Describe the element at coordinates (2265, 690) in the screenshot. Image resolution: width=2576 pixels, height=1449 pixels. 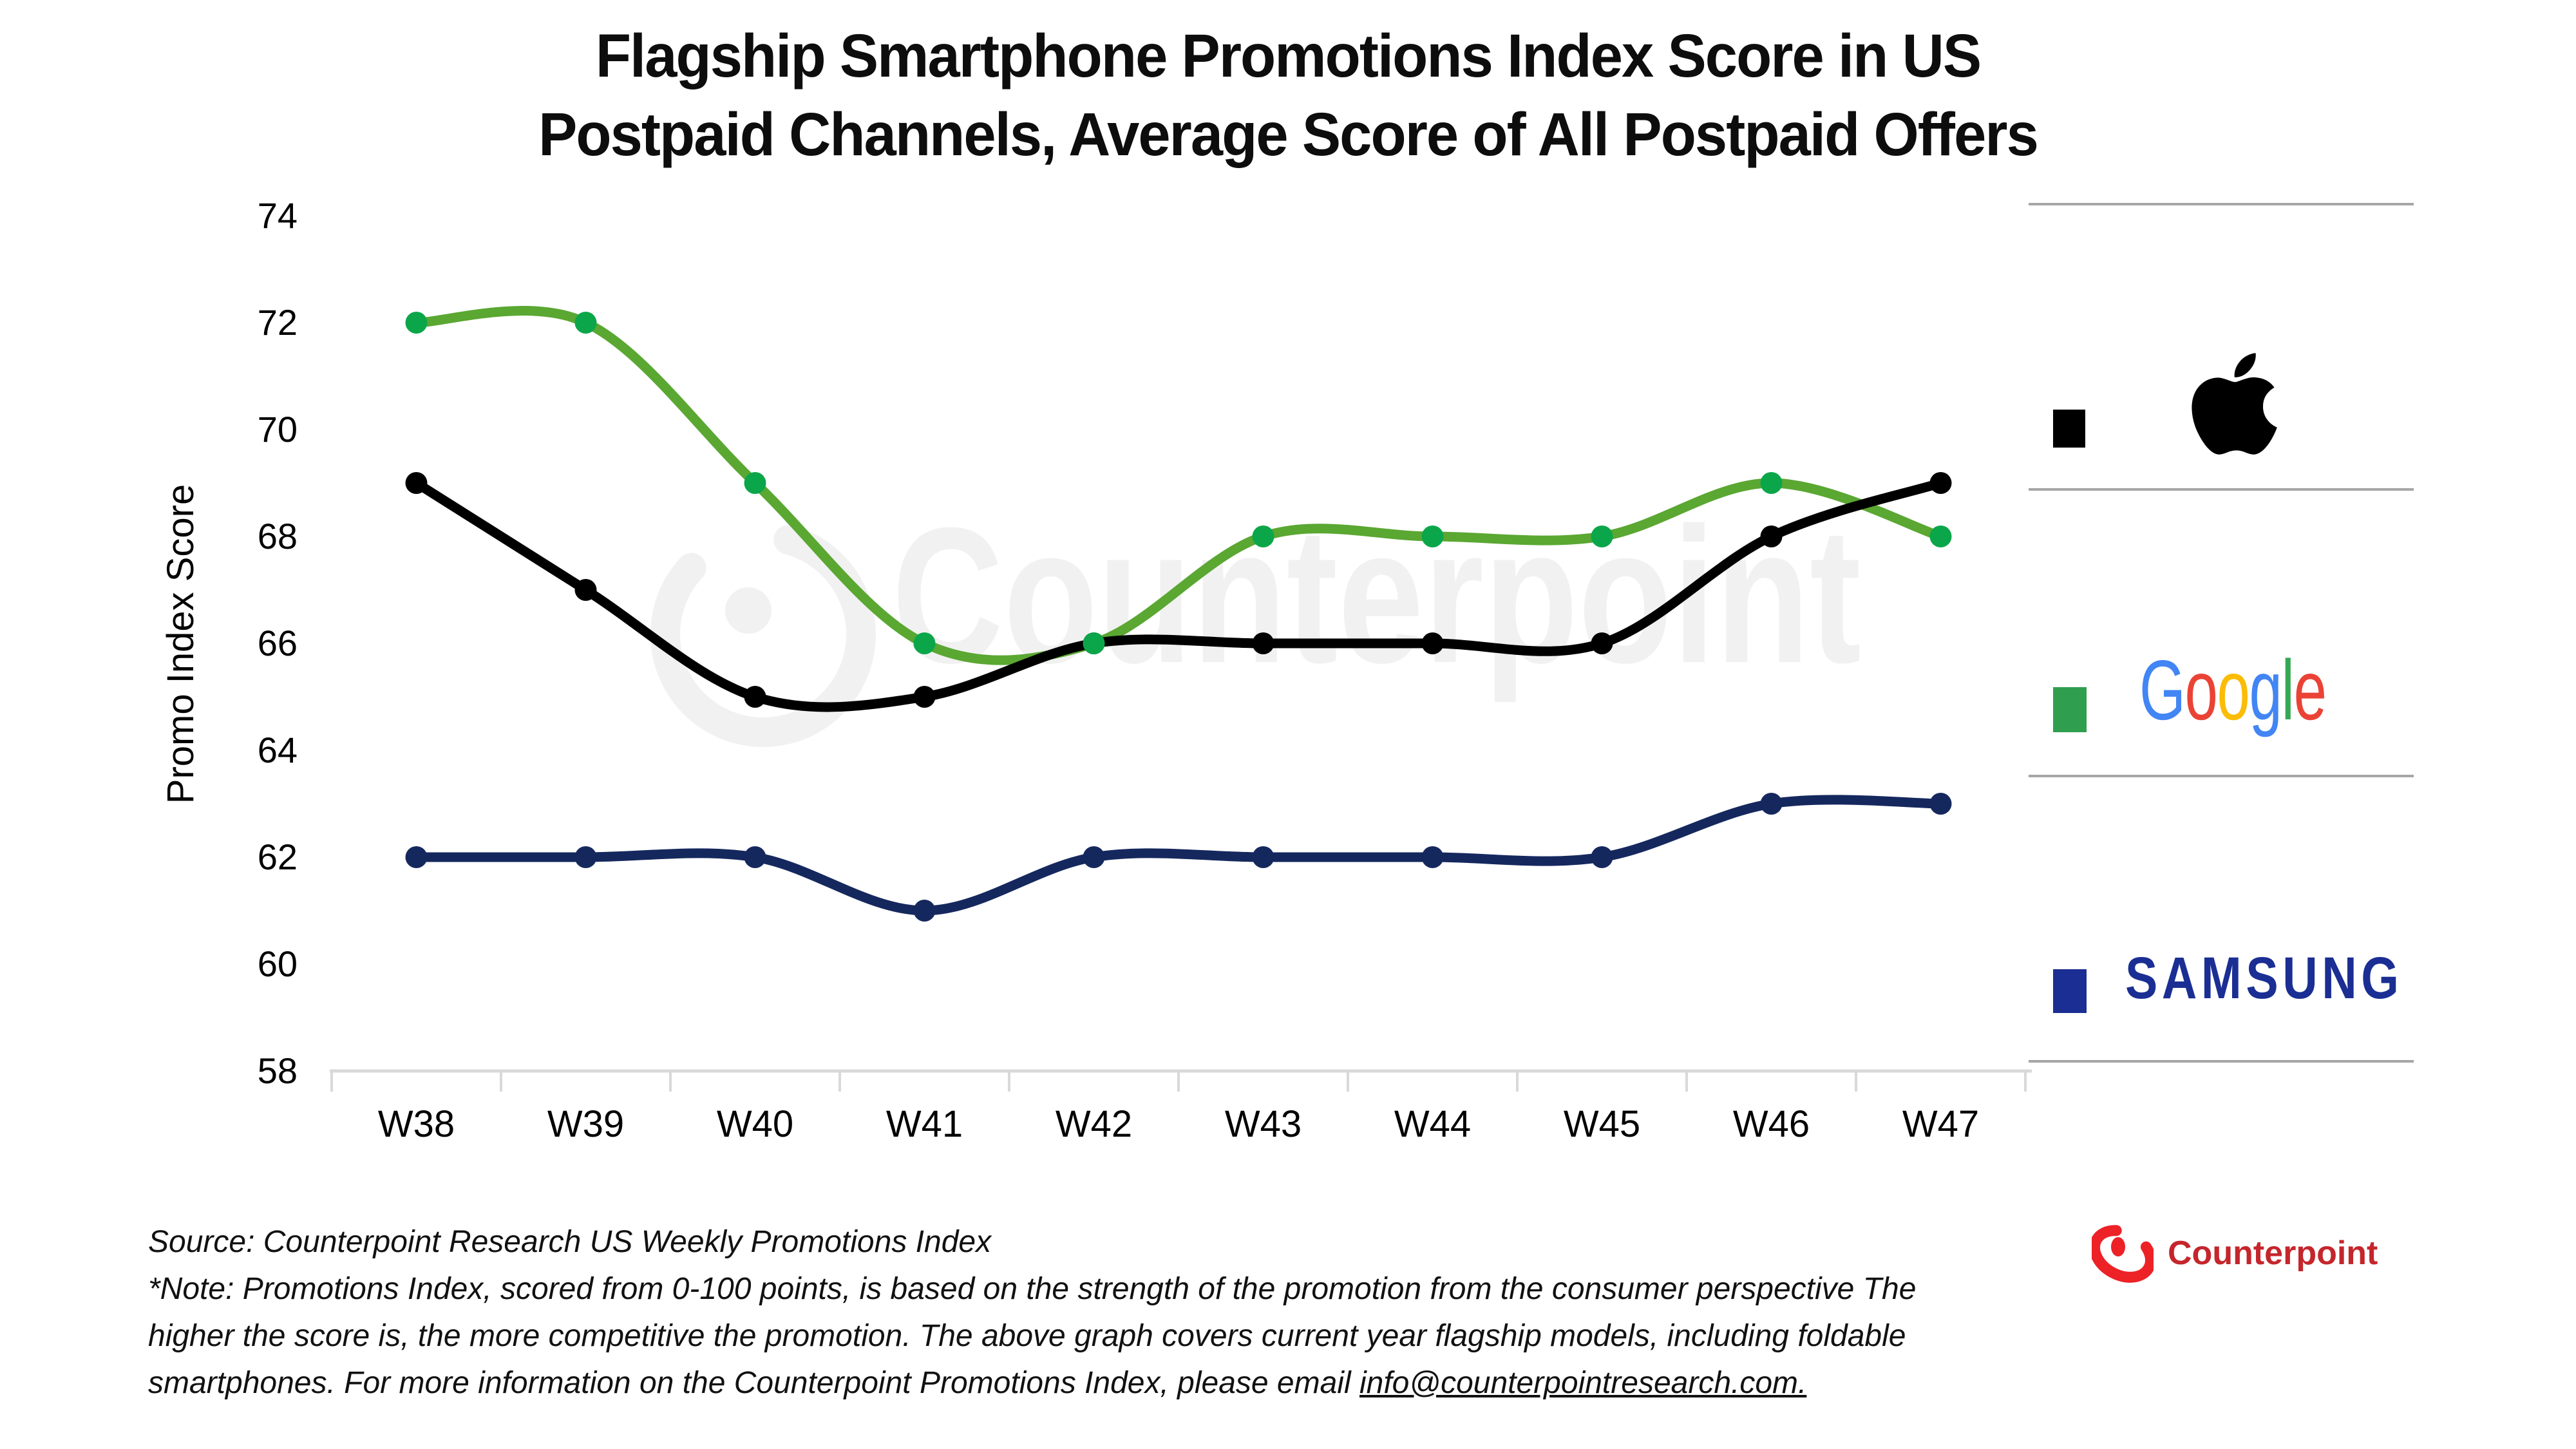
I see `google-letter: g` at that location.